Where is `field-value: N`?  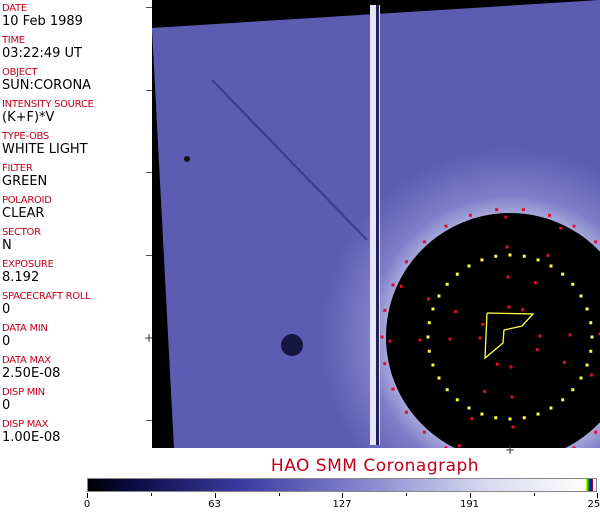
field-value: N is located at coordinates (7, 245).